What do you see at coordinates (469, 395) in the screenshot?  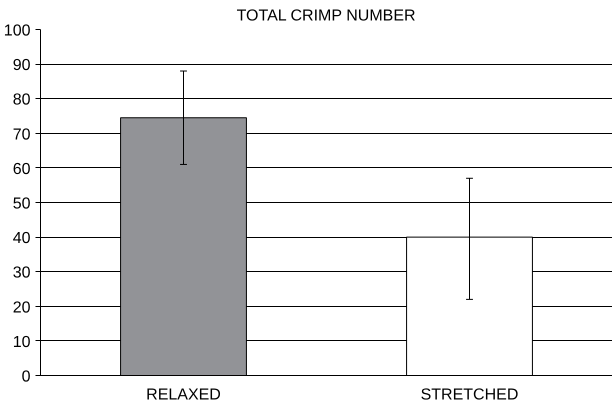 I see `x-tick-label: STRETCHED` at bounding box center [469, 395].